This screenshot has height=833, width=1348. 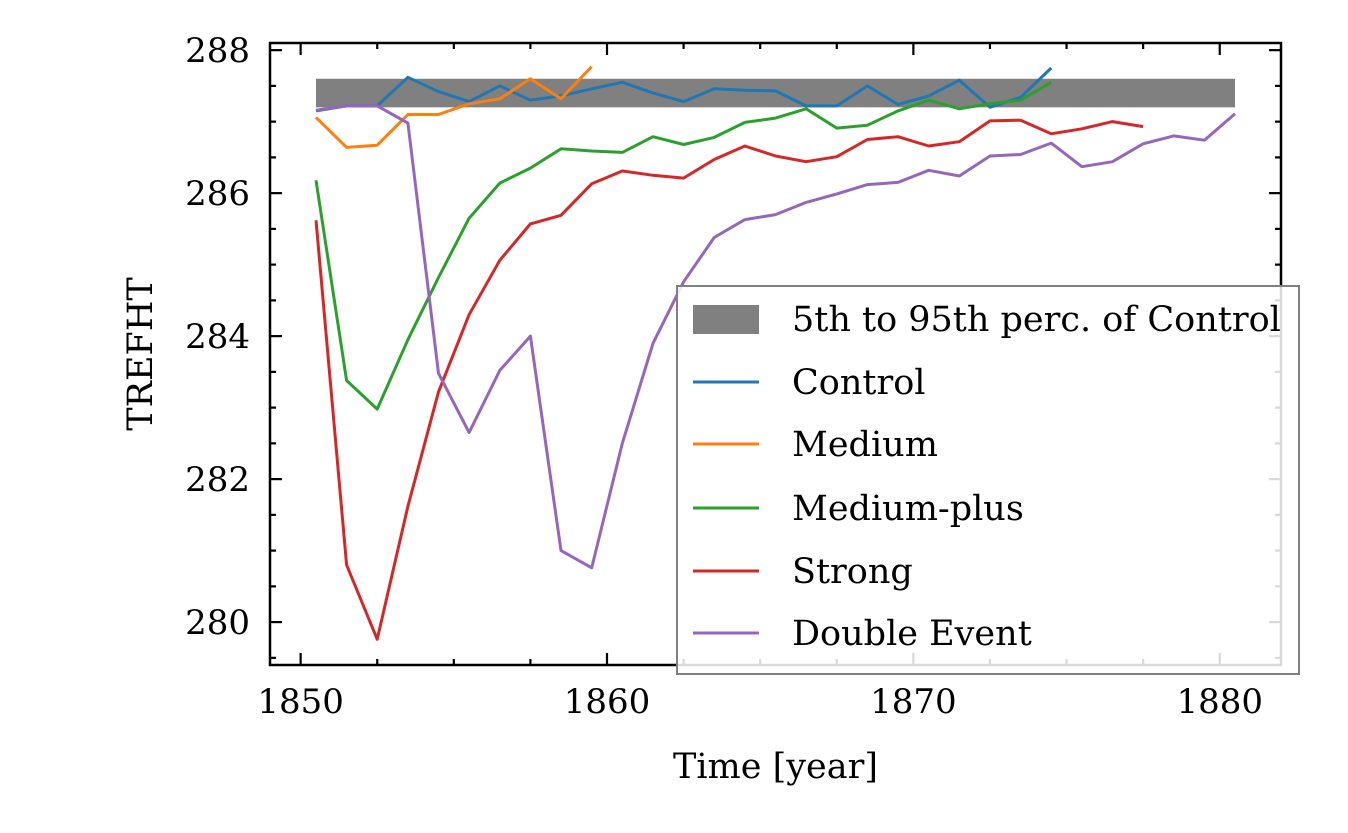 What do you see at coordinates (865, 445) in the screenshot?
I see `legend-label: Medium` at bounding box center [865, 445].